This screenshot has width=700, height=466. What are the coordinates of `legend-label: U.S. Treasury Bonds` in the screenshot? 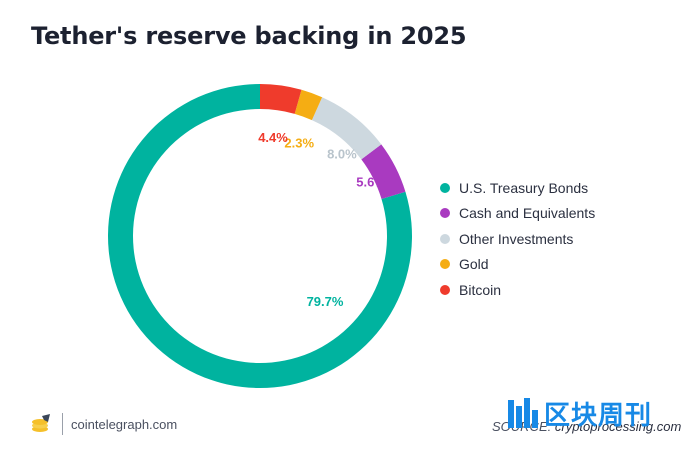 It's located at (524, 187).